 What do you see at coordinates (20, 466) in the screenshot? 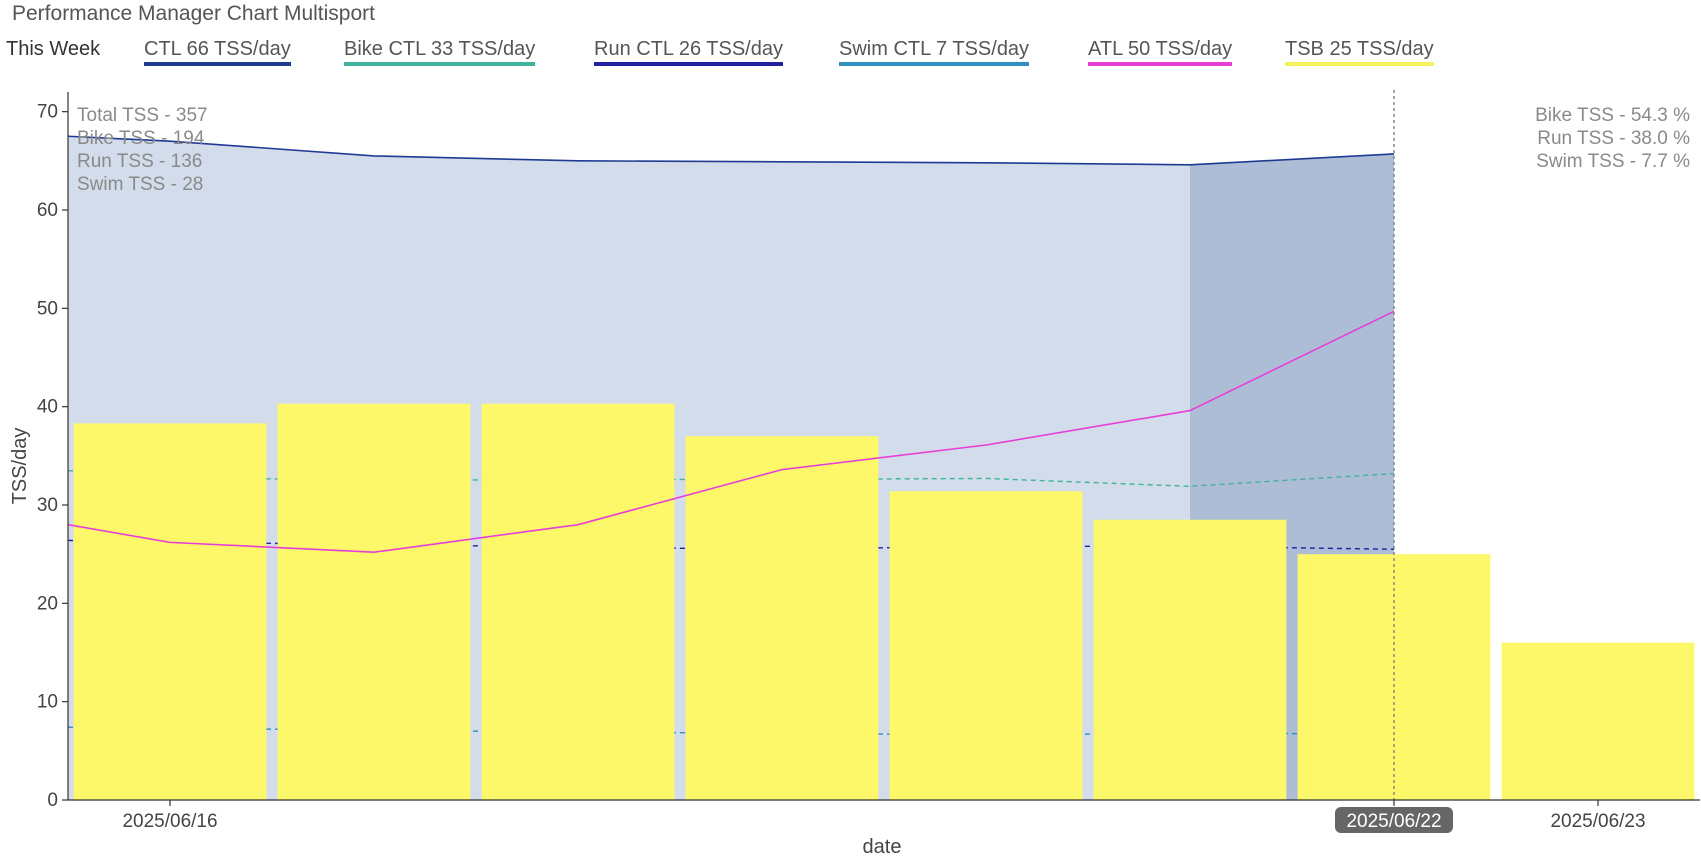
I see `y-axis-title: TSS/day` at bounding box center [20, 466].